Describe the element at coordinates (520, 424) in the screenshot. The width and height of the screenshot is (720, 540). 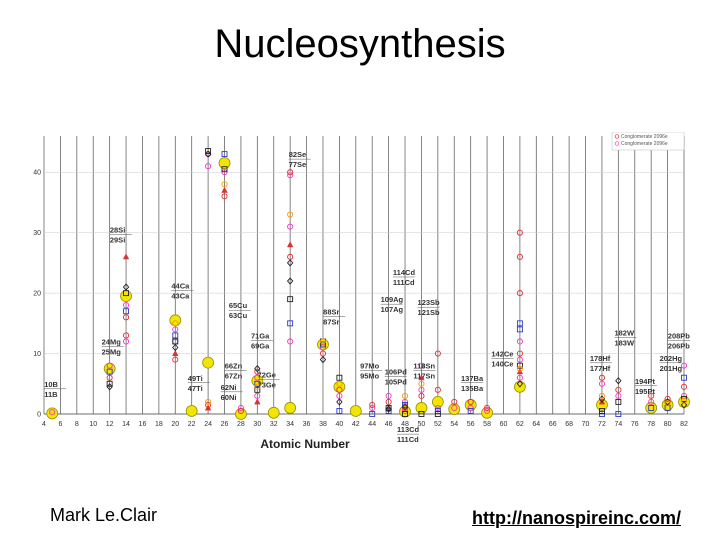
I see `x-tick-label: 62` at that location.